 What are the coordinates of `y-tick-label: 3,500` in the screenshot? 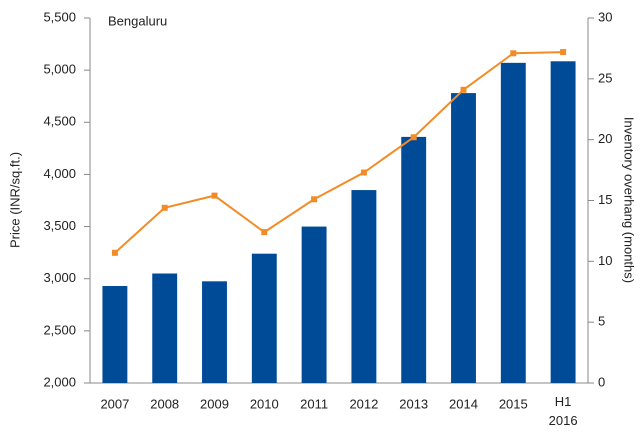 It's located at (59, 225).